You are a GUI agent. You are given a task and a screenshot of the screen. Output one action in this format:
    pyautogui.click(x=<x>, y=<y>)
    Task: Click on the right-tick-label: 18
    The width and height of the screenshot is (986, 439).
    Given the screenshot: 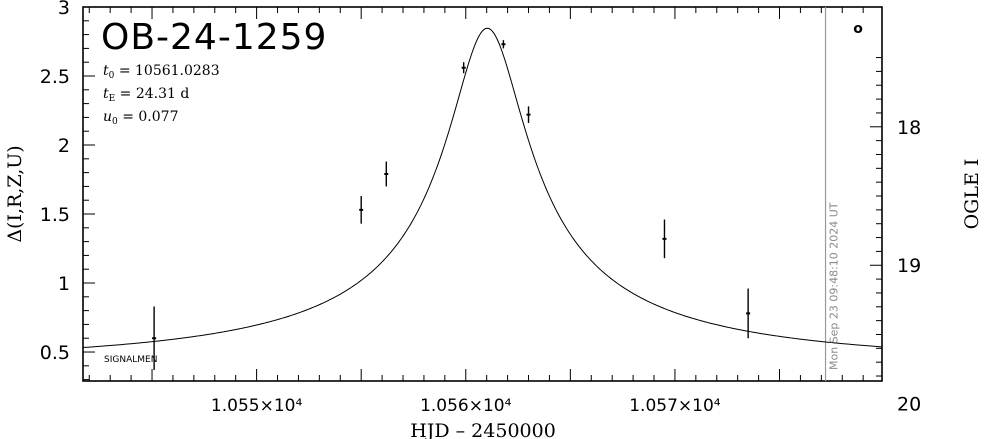 What is the action you would take?
    pyautogui.click(x=909, y=128)
    